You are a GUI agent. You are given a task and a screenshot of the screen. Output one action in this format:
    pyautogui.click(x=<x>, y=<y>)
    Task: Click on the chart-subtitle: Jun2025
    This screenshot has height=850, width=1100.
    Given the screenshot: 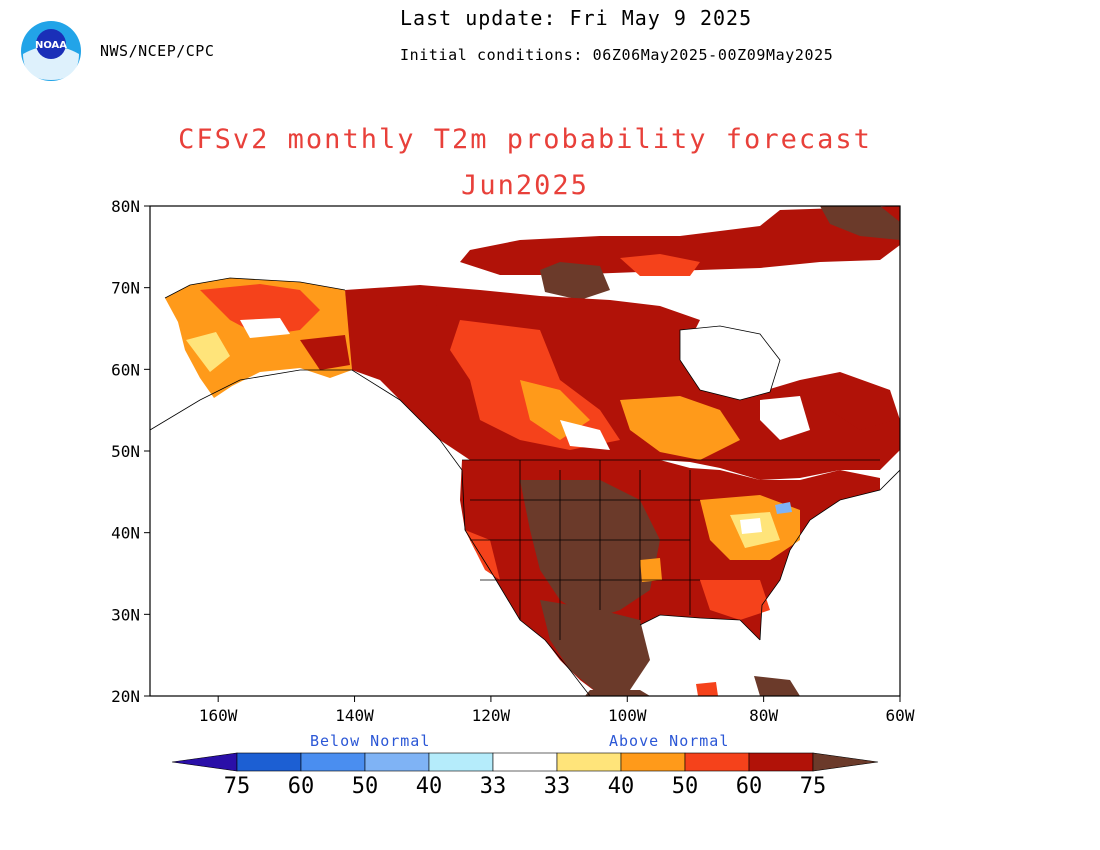 What is the action you would take?
    pyautogui.click(x=525, y=185)
    